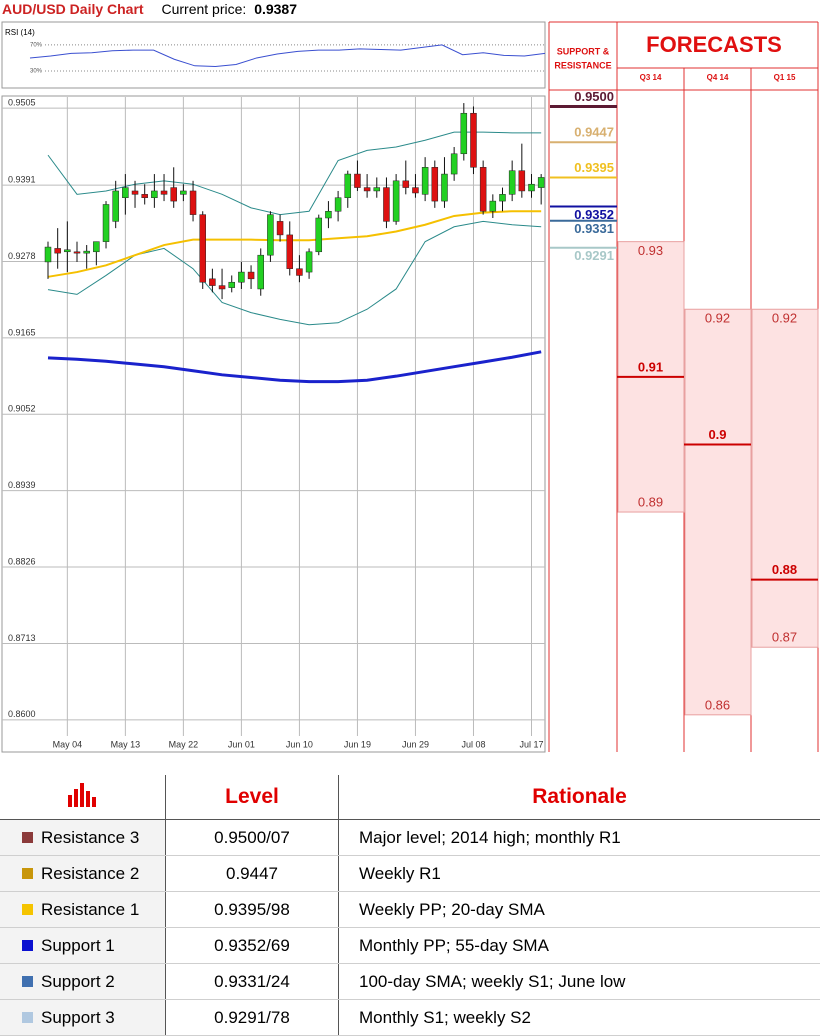  What do you see at coordinates (252, 1018) in the screenshot?
I see `level-value: 0.9291/78` at bounding box center [252, 1018].